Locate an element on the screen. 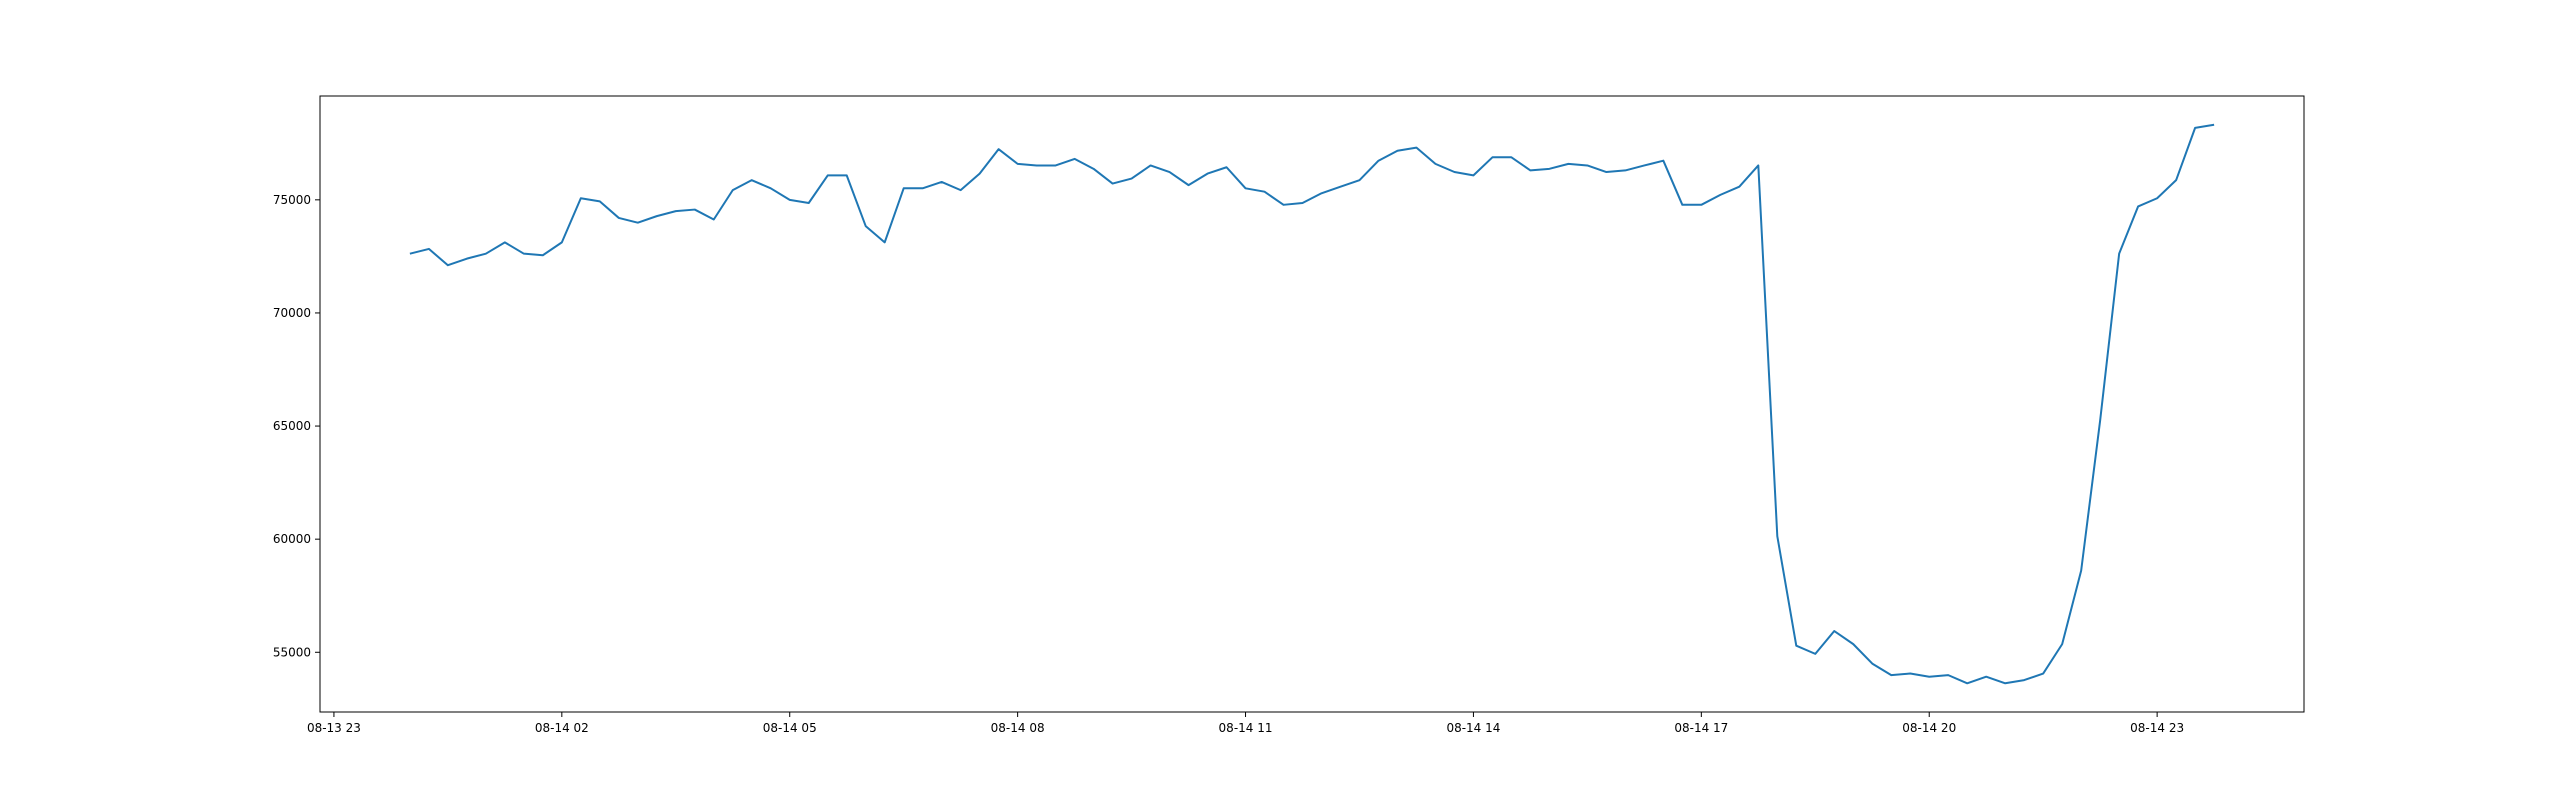 This screenshot has height=800, width=2560. y-tick-label: 65000 is located at coordinates (292, 426).